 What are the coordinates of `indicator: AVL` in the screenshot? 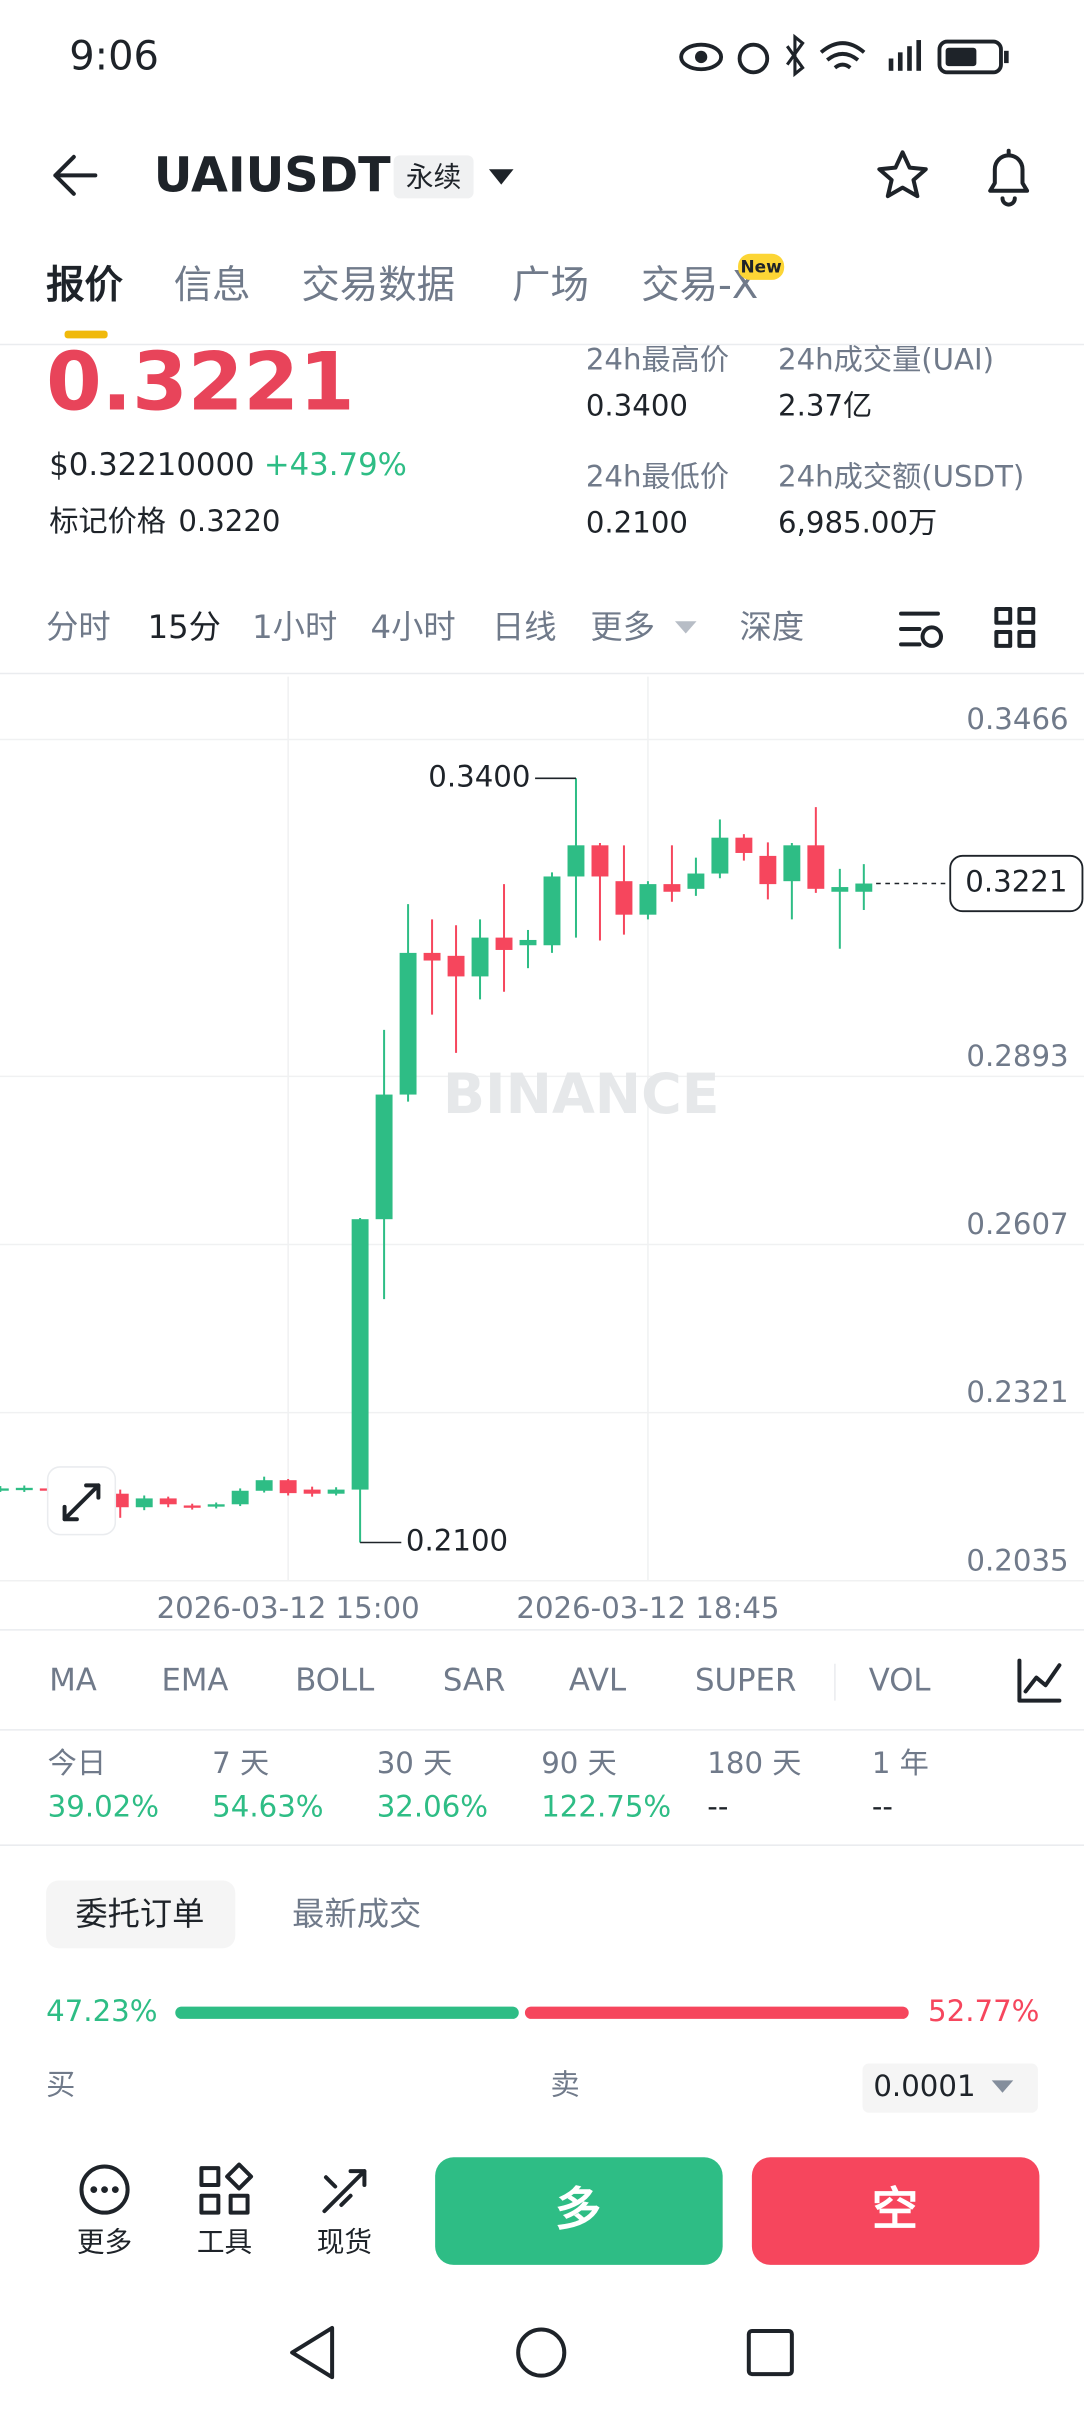 It's located at (597, 1681).